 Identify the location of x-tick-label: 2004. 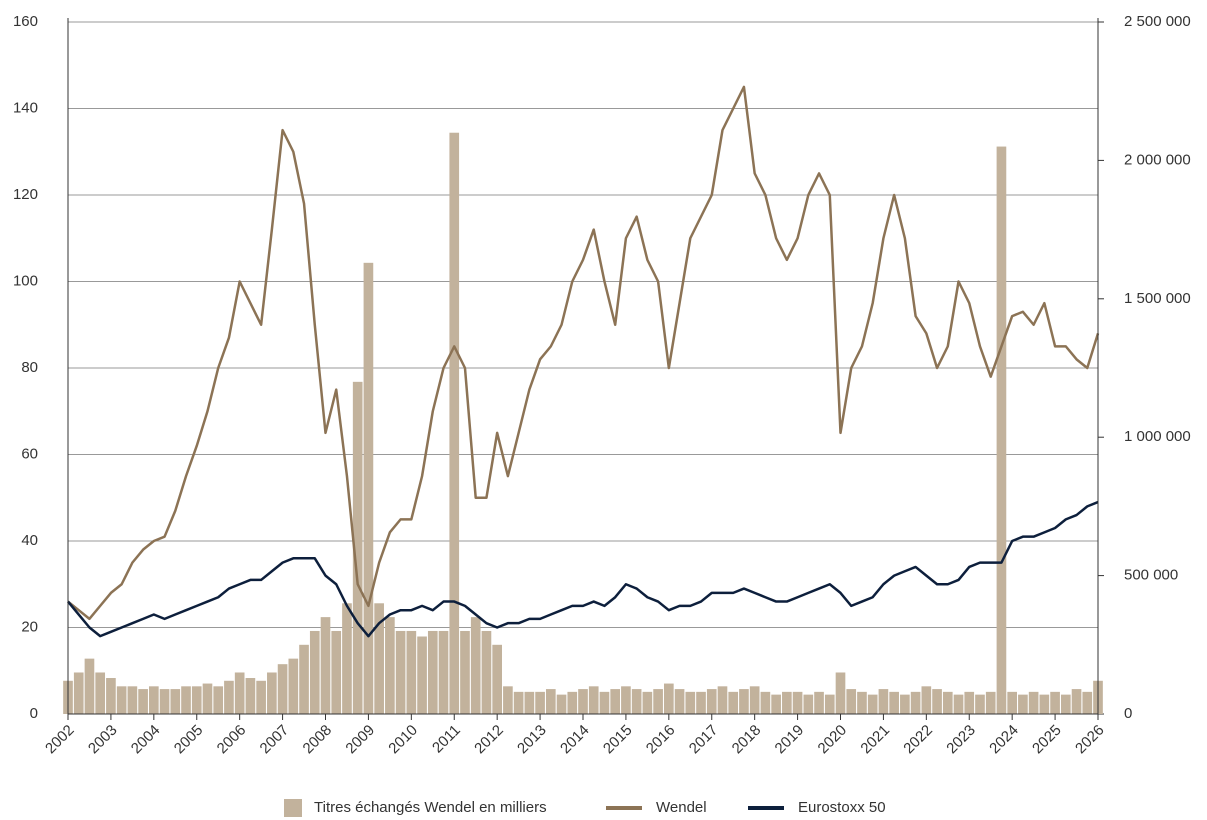
(146, 740).